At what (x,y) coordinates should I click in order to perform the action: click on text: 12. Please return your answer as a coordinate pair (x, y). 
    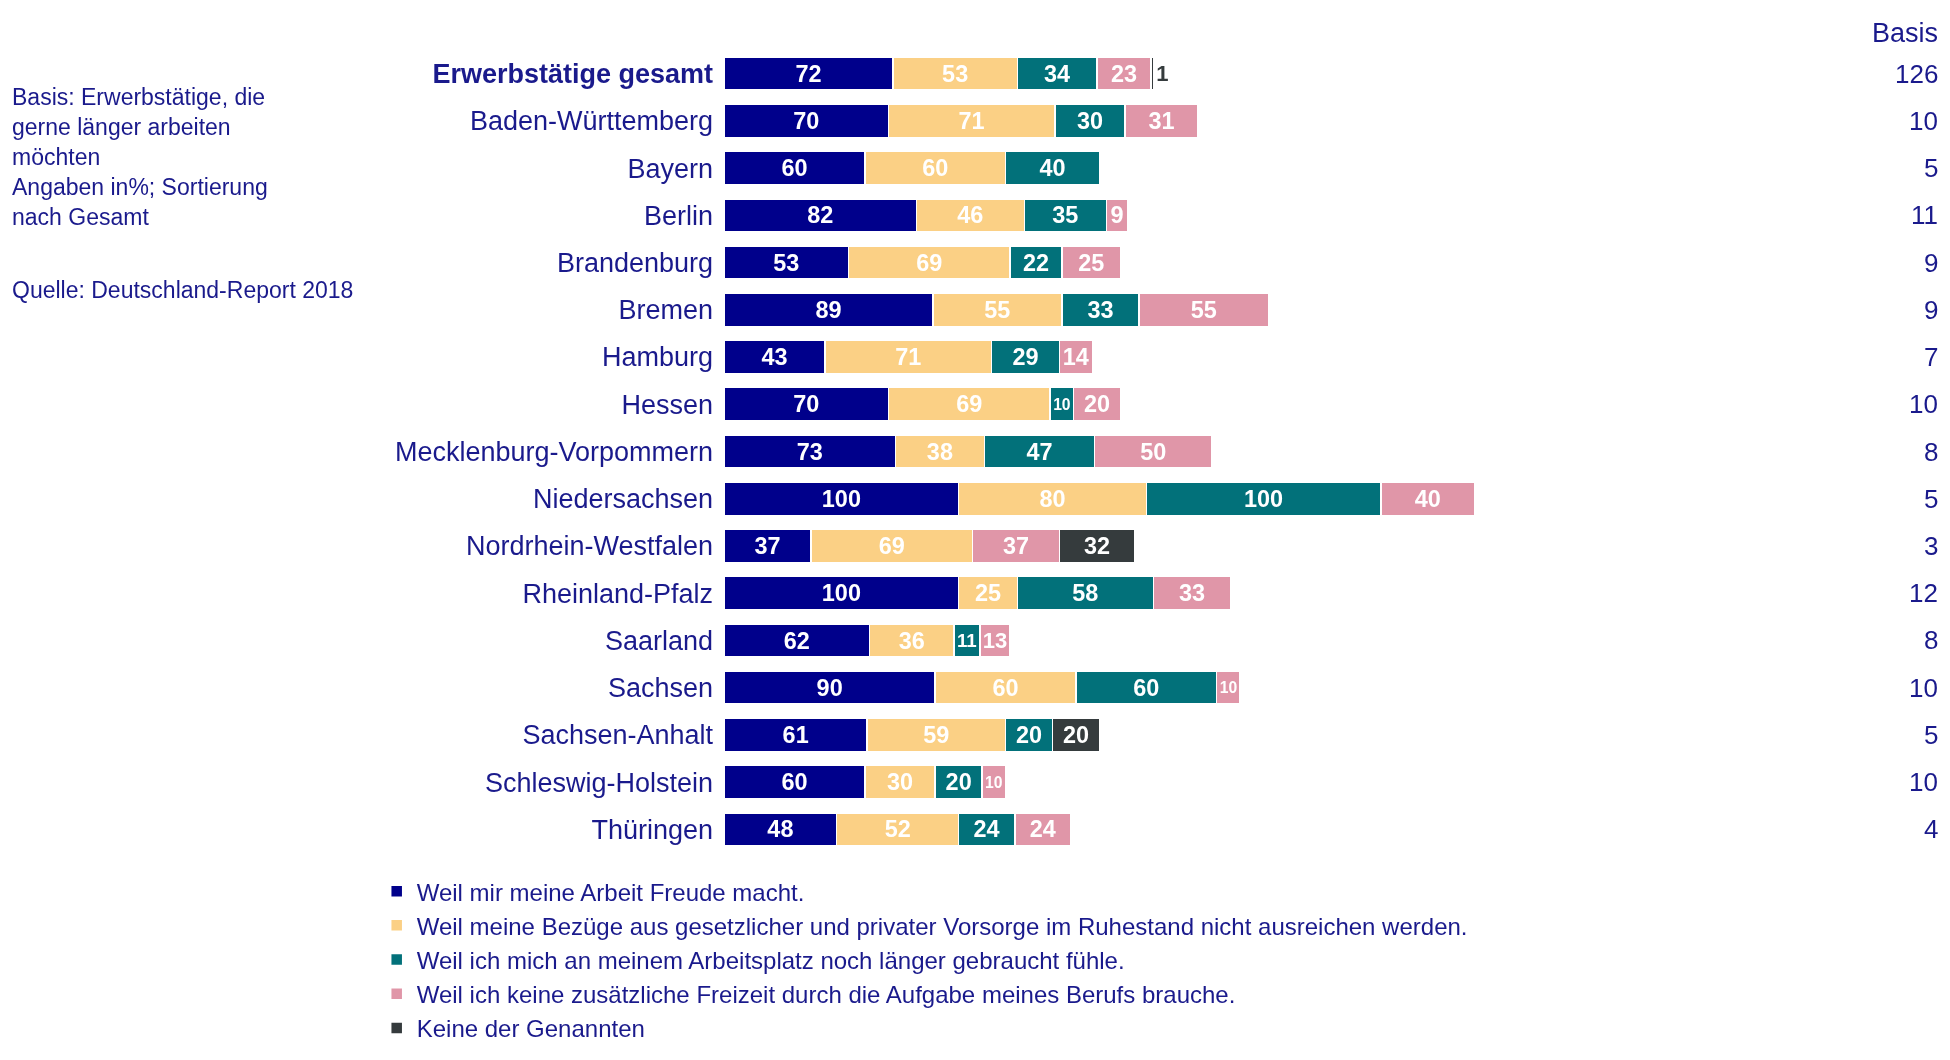
    Looking at the image, I should click on (1923, 593).